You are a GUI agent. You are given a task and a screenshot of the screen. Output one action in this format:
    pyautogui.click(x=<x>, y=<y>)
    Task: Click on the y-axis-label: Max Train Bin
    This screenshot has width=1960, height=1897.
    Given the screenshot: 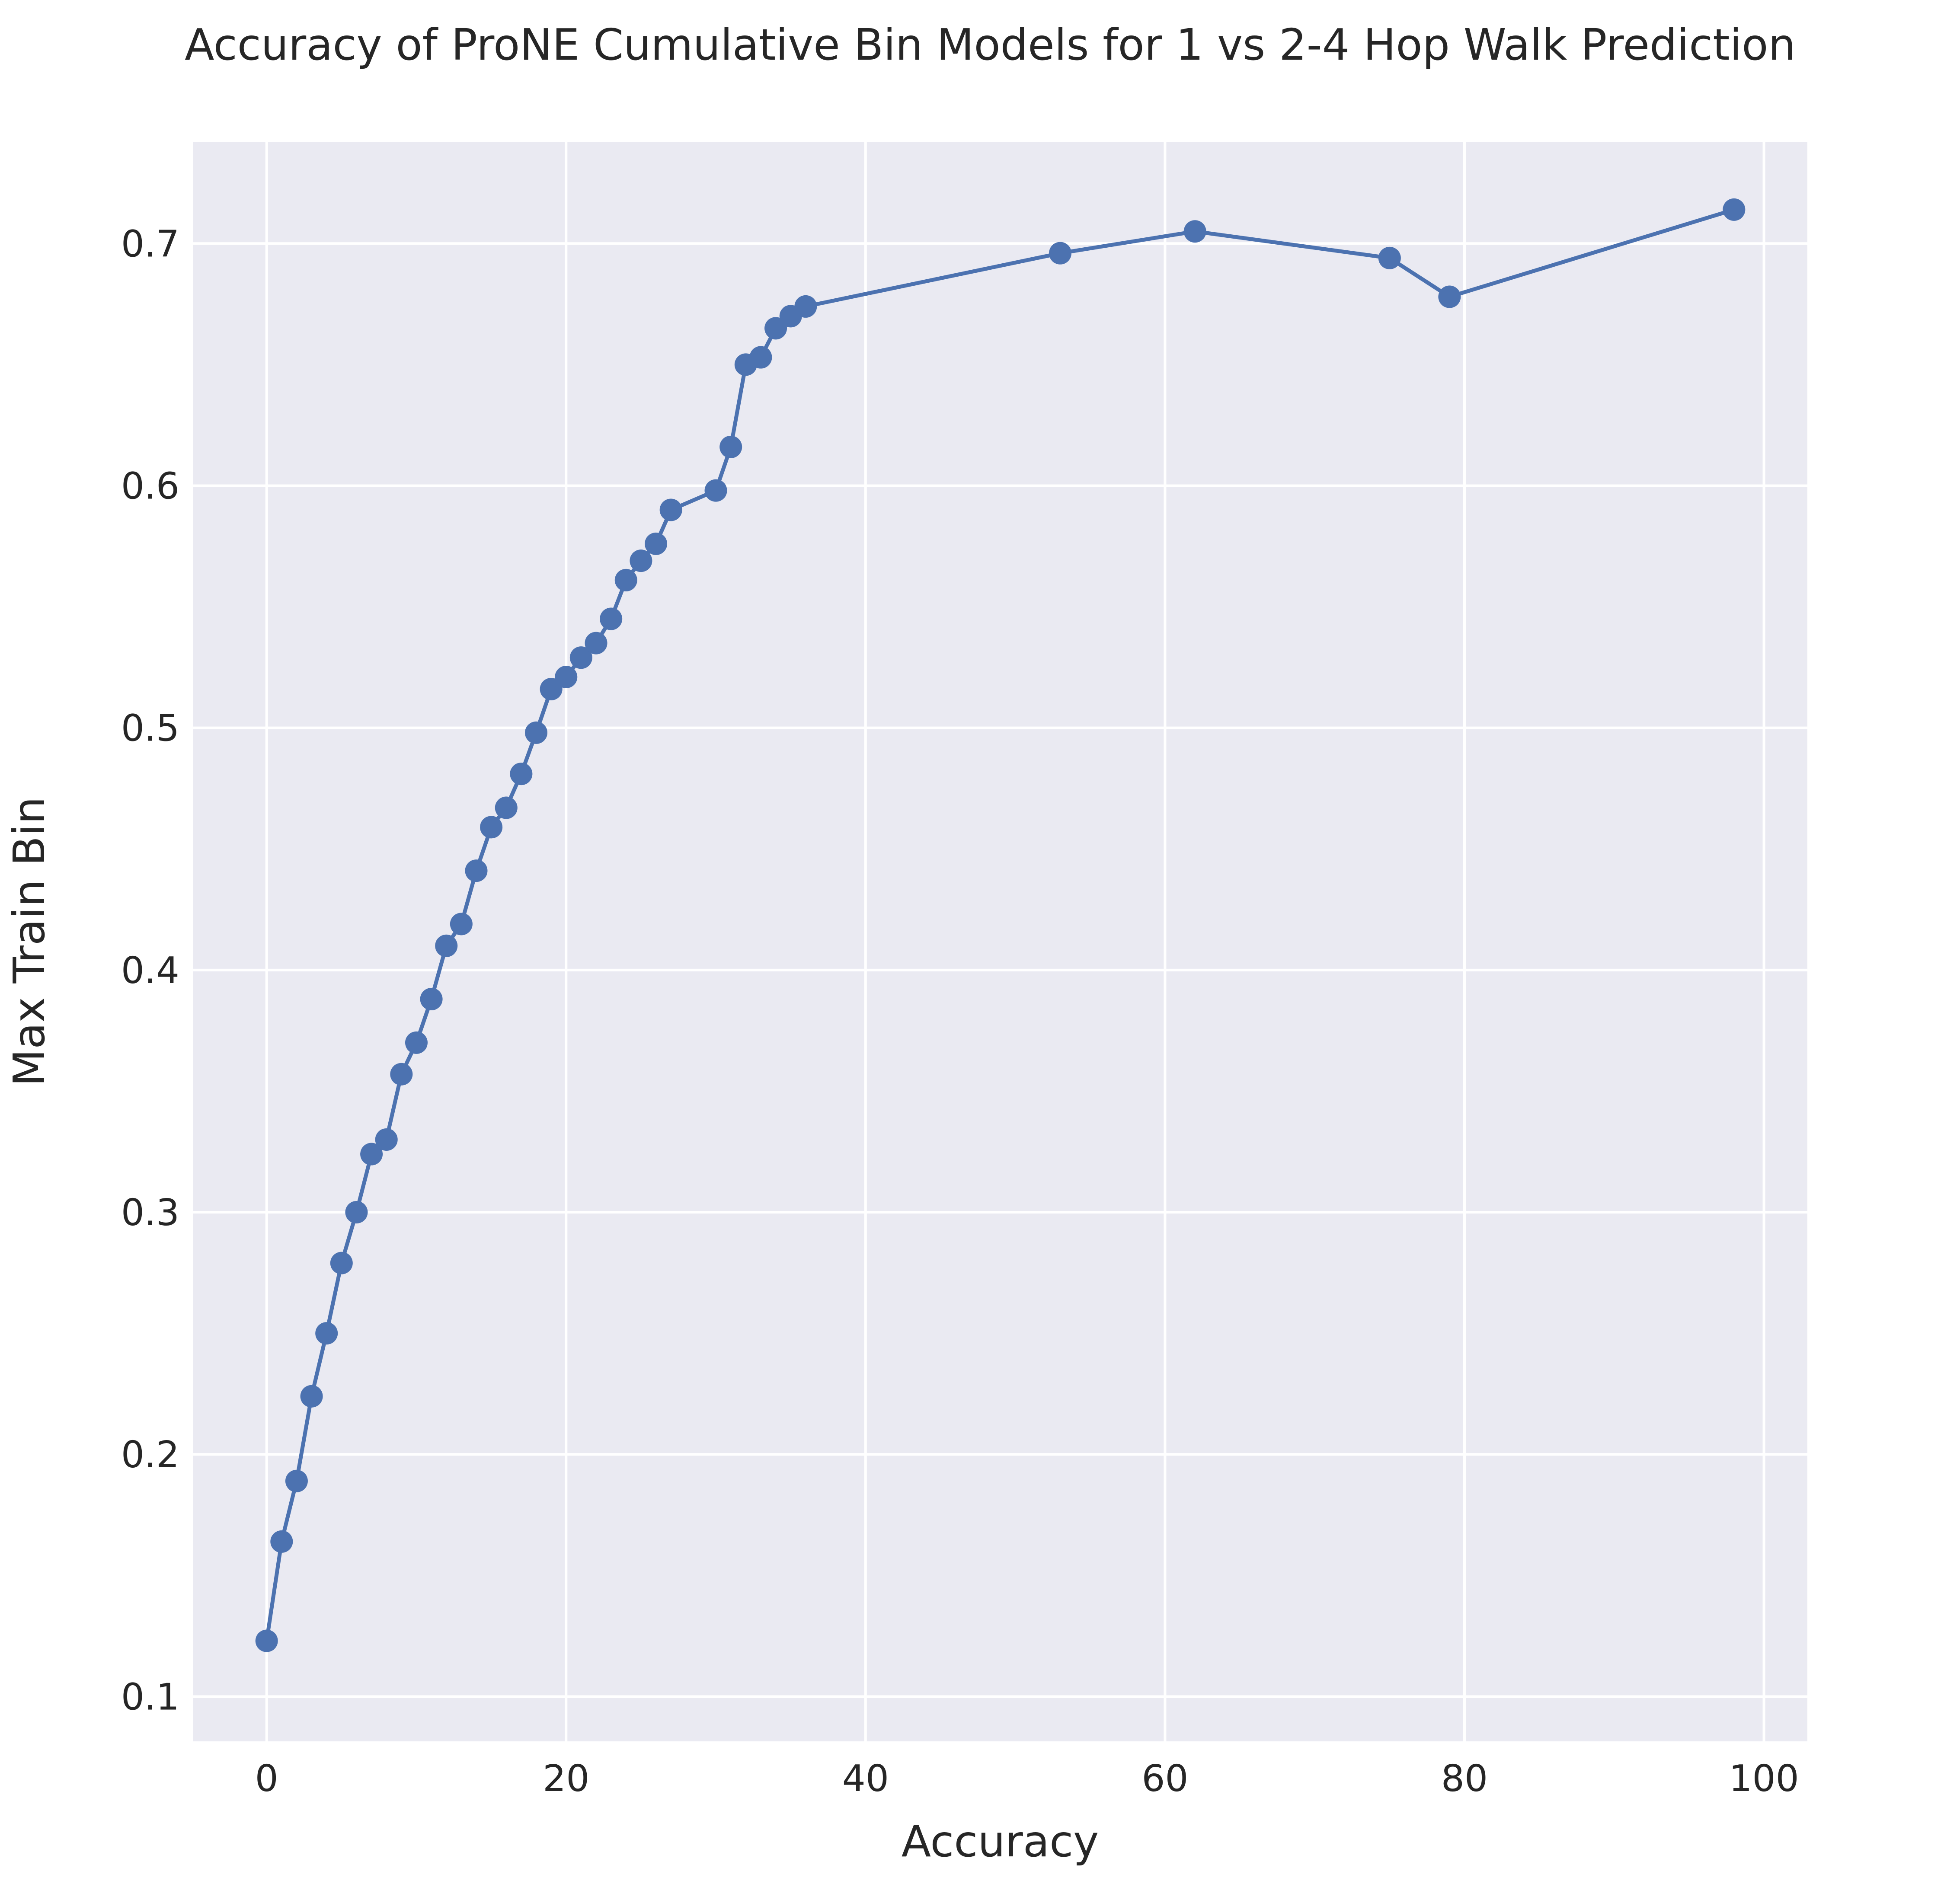 What is the action you would take?
    pyautogui.click(x=29, y=941)
    